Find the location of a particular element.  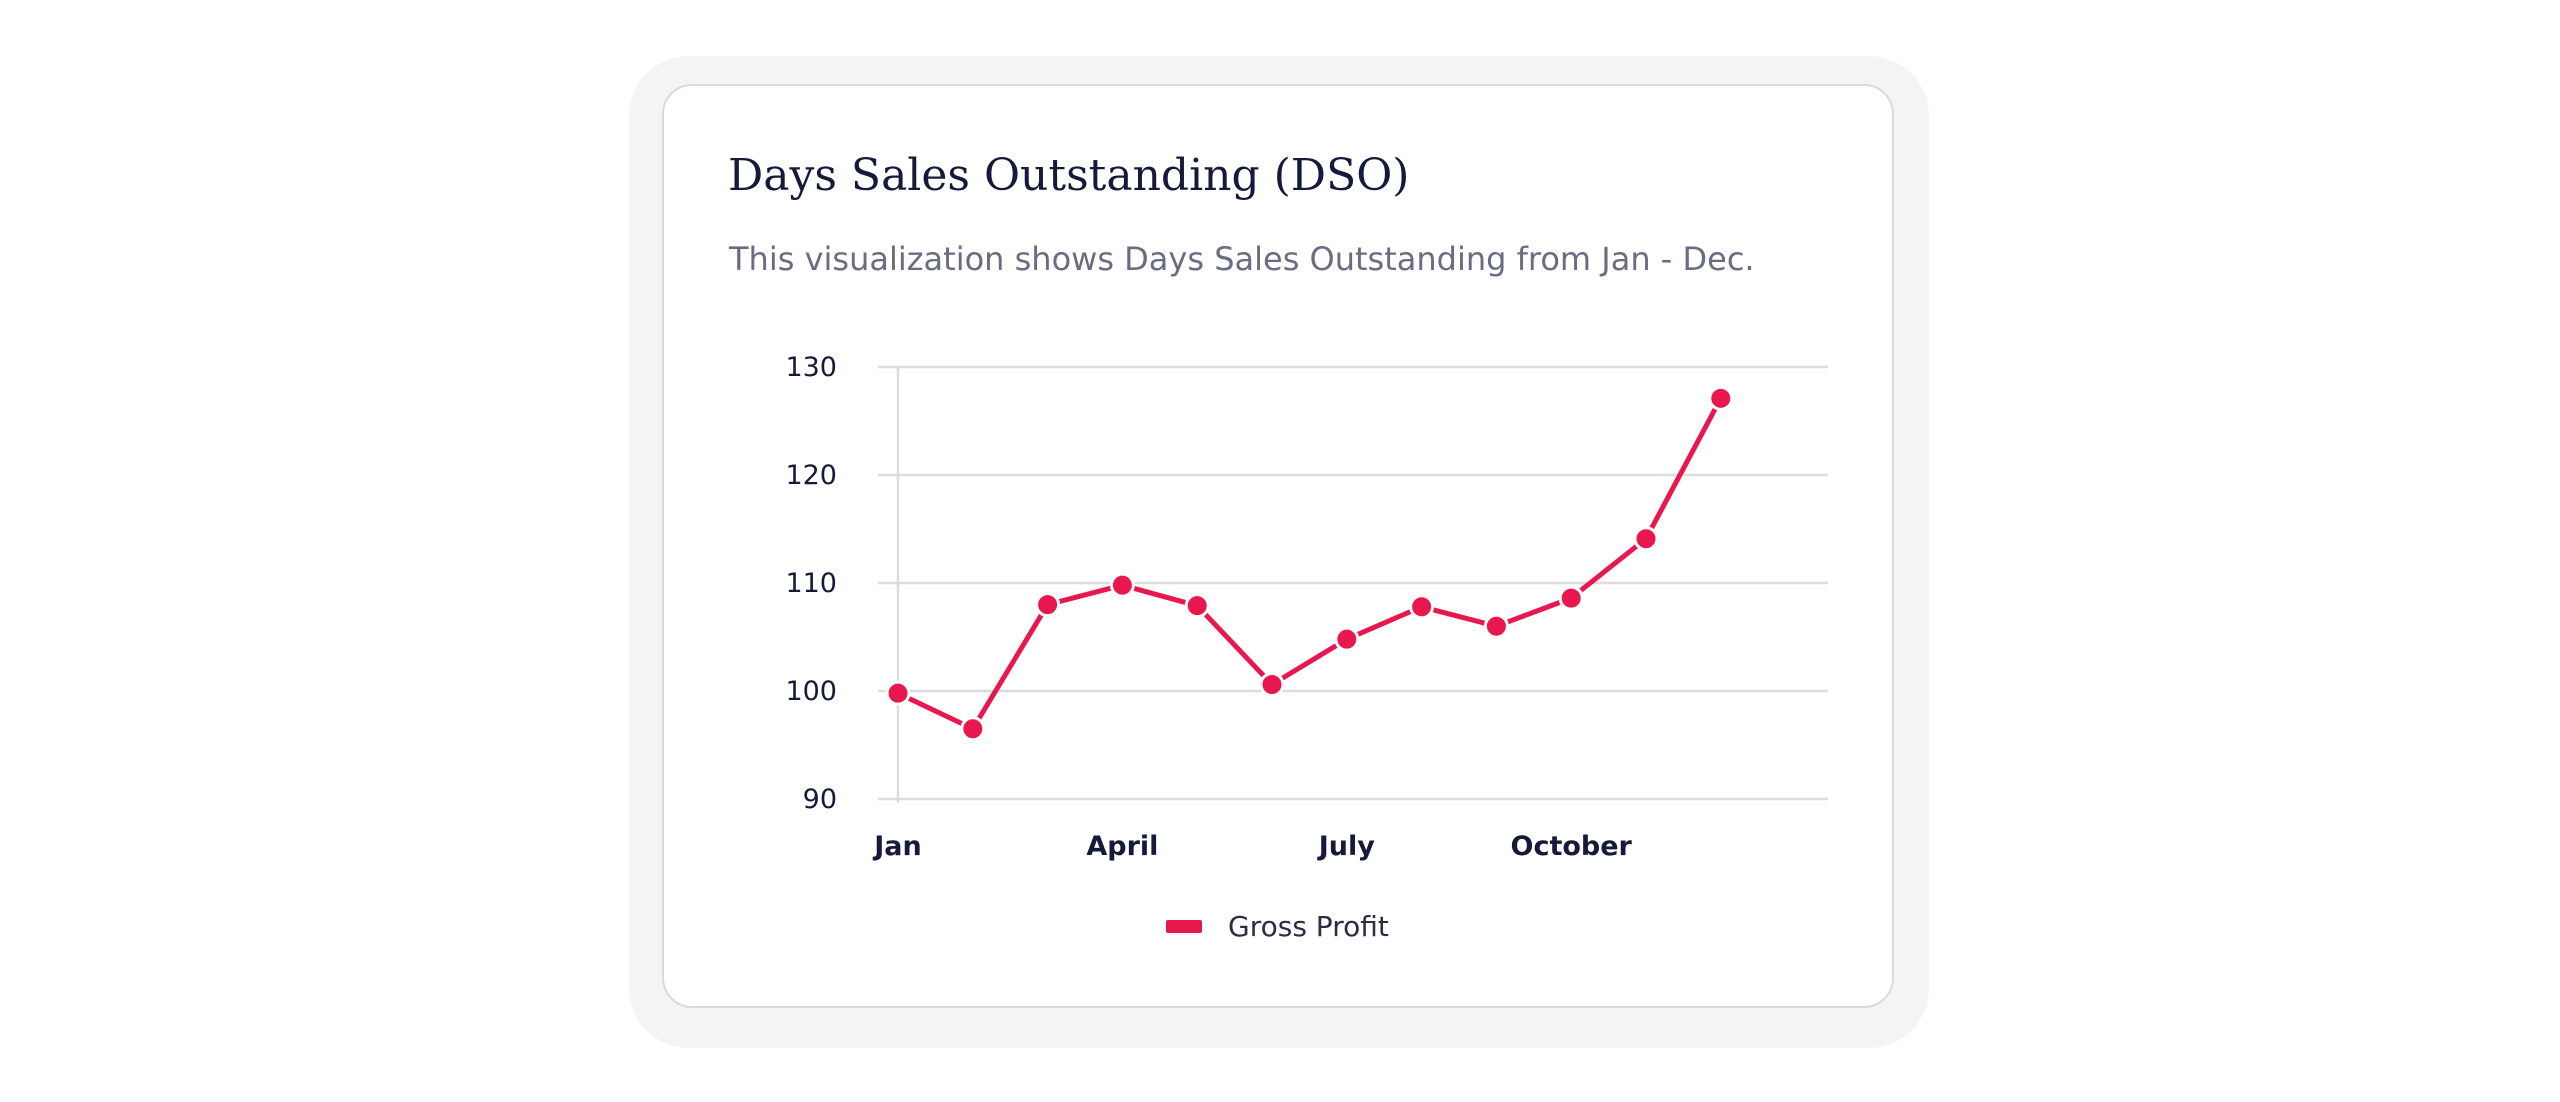

legend-swatch-gross-profit is located at coordinates (1184, 926).